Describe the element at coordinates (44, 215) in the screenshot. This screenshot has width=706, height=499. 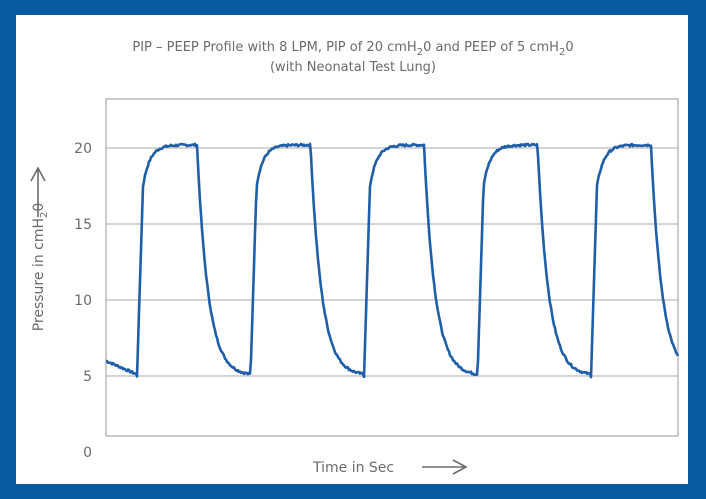
I see `ylabel-sub: 2` at that location.